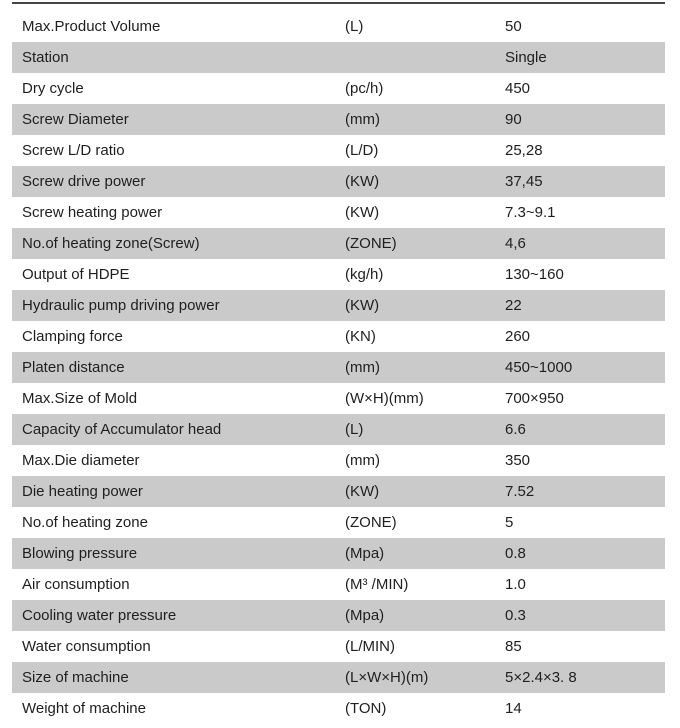  Describe the element at coordinates (509, 522) in the screenshot. I see `value-cell: 5` at that location.